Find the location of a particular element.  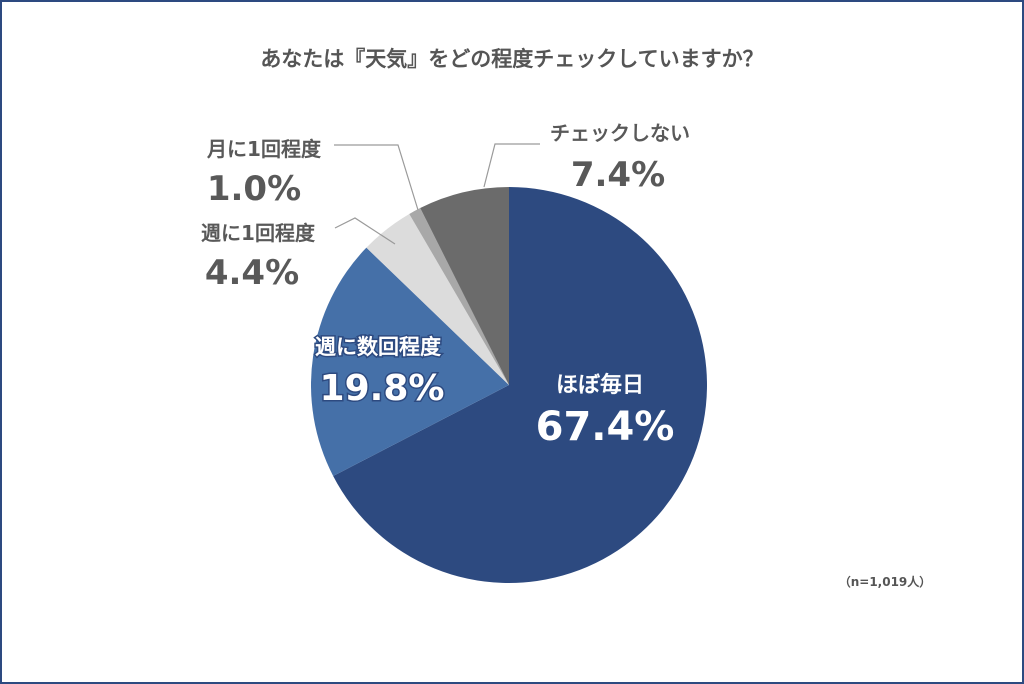

chart-title: あなたは『天気』をどの程度チェックしていますか？ is located at coordinates (511, 59).